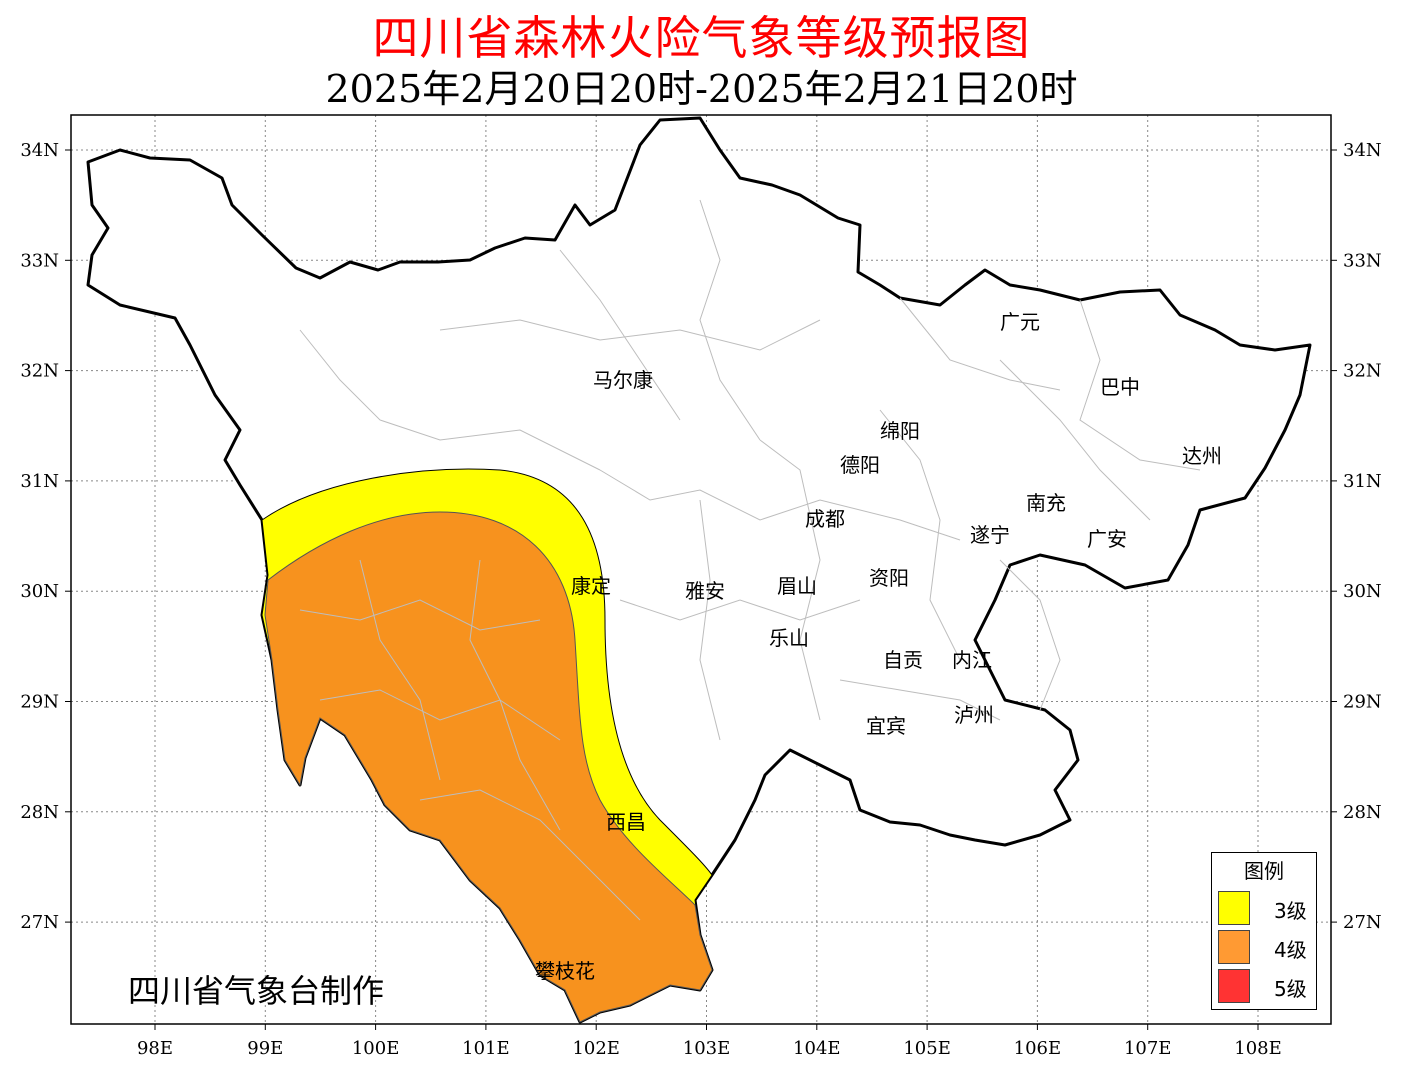 This screenshot has width=1403, height=1074. Describe the element at coordinates (596, 1048) in the screenshot. I see `lon-tick-label: 102E` at that location.